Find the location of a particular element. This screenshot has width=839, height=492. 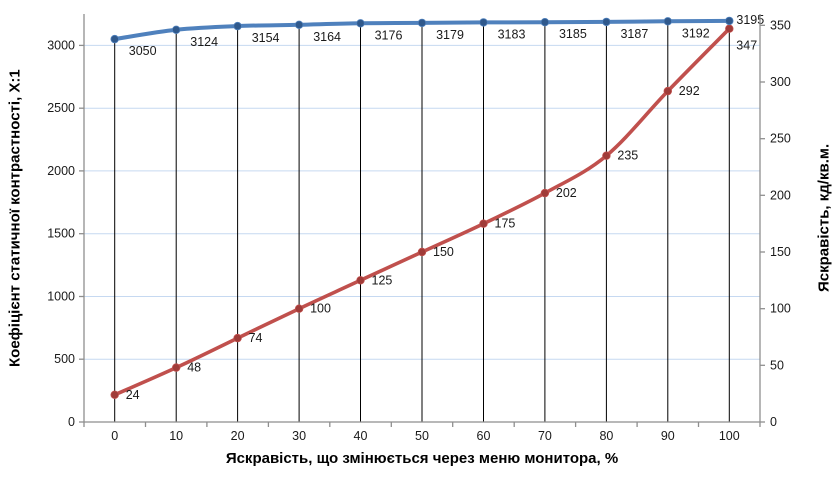

data-label: 150 is located at coordinates (443, 252).